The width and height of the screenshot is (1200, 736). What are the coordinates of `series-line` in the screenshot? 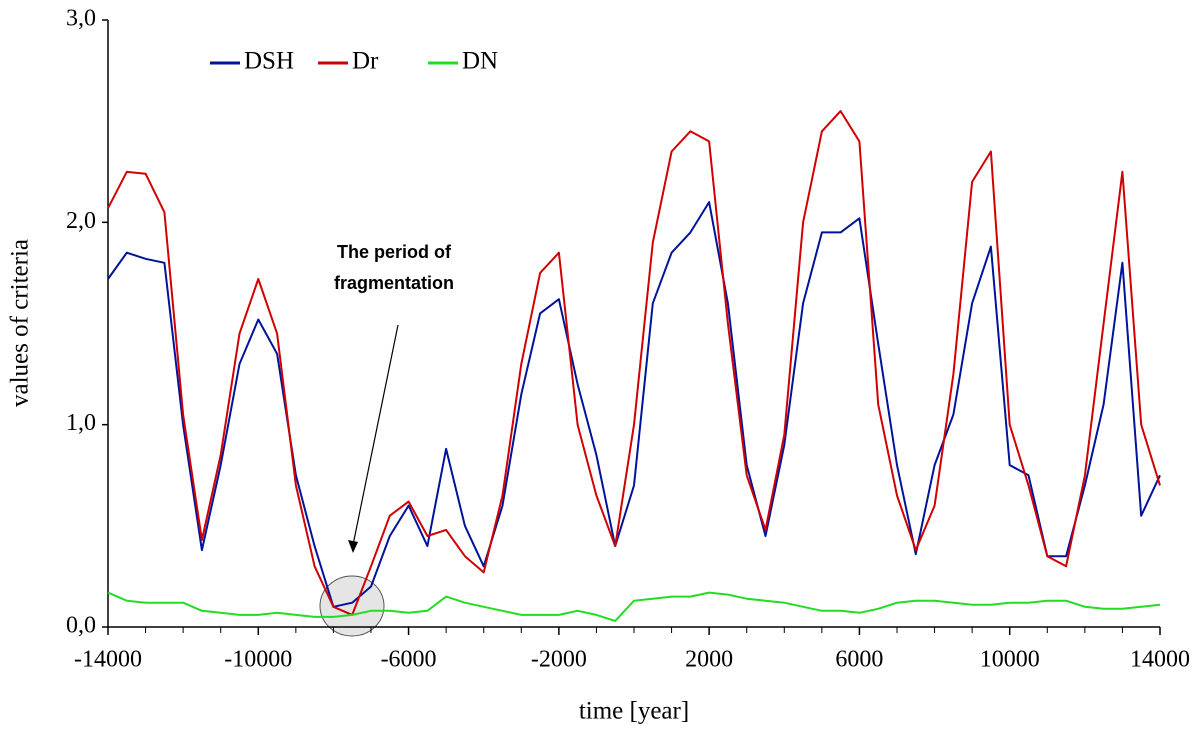 It's located at (634, 606).